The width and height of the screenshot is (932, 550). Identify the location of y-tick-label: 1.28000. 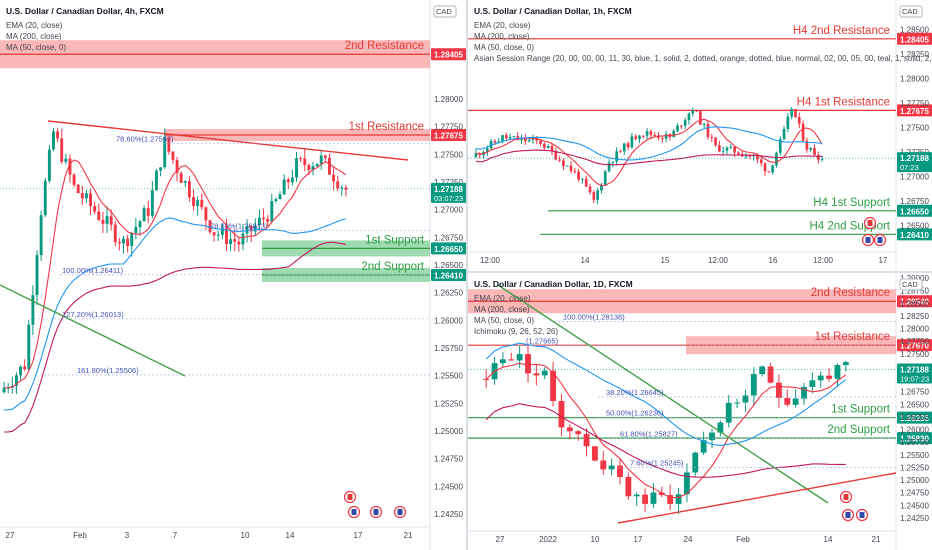
(914, 329).